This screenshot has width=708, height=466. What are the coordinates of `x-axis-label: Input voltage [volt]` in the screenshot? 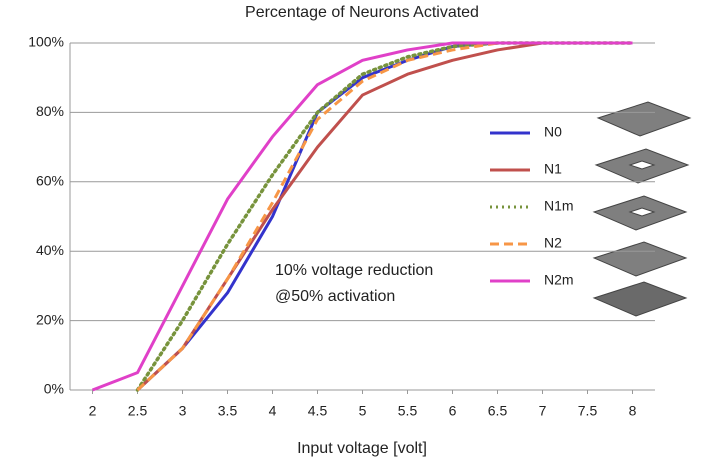 It's located at (362, 448).